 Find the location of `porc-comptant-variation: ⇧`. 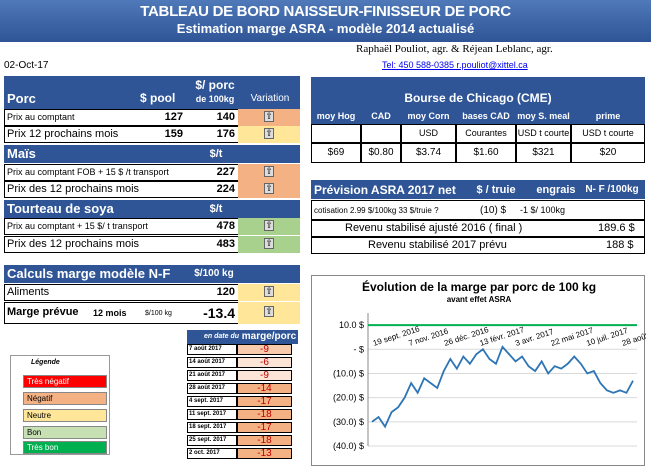

porc-comptant-variation: ⇧ is located at coordinates (269, 117).